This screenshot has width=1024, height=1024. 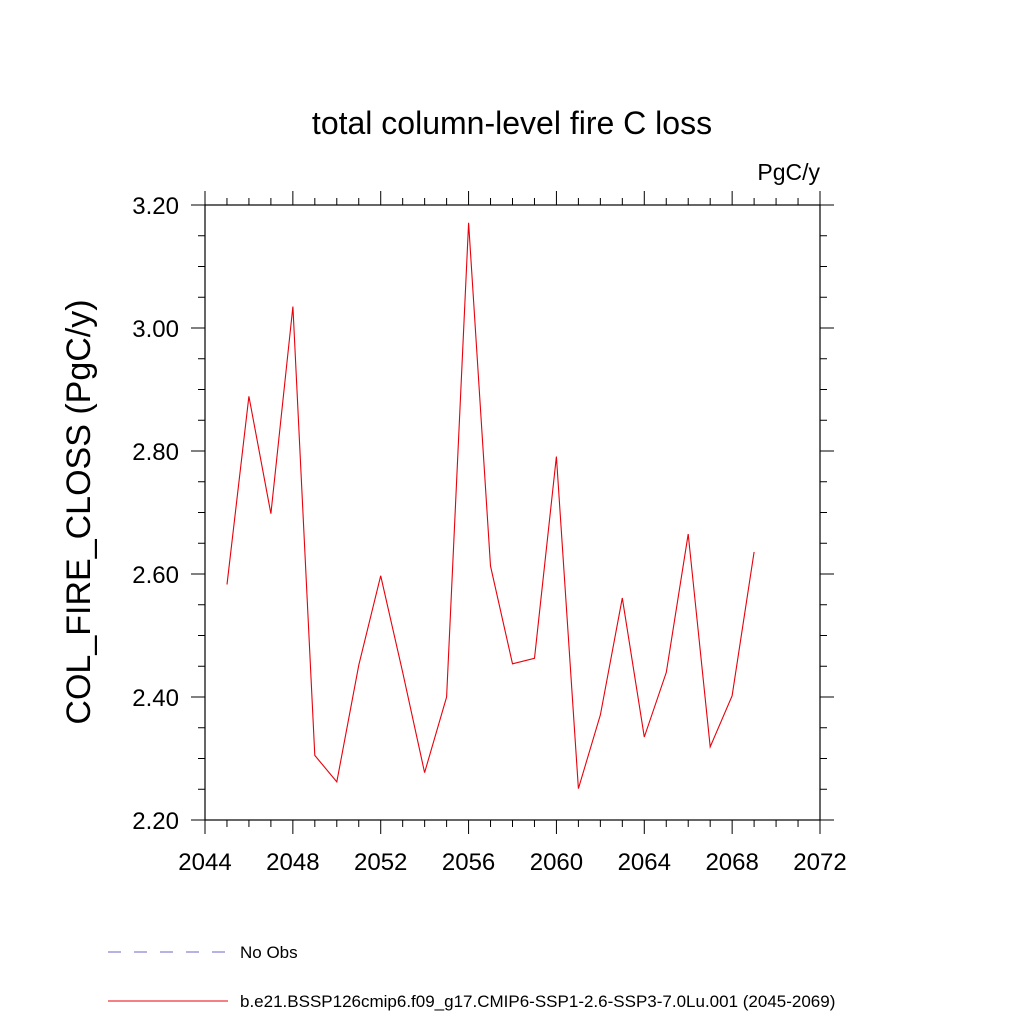 What do you see at coordinates (788, 172) in the screenshot?
I see `units-label: PgC/y` at bounding box center [788, 172].